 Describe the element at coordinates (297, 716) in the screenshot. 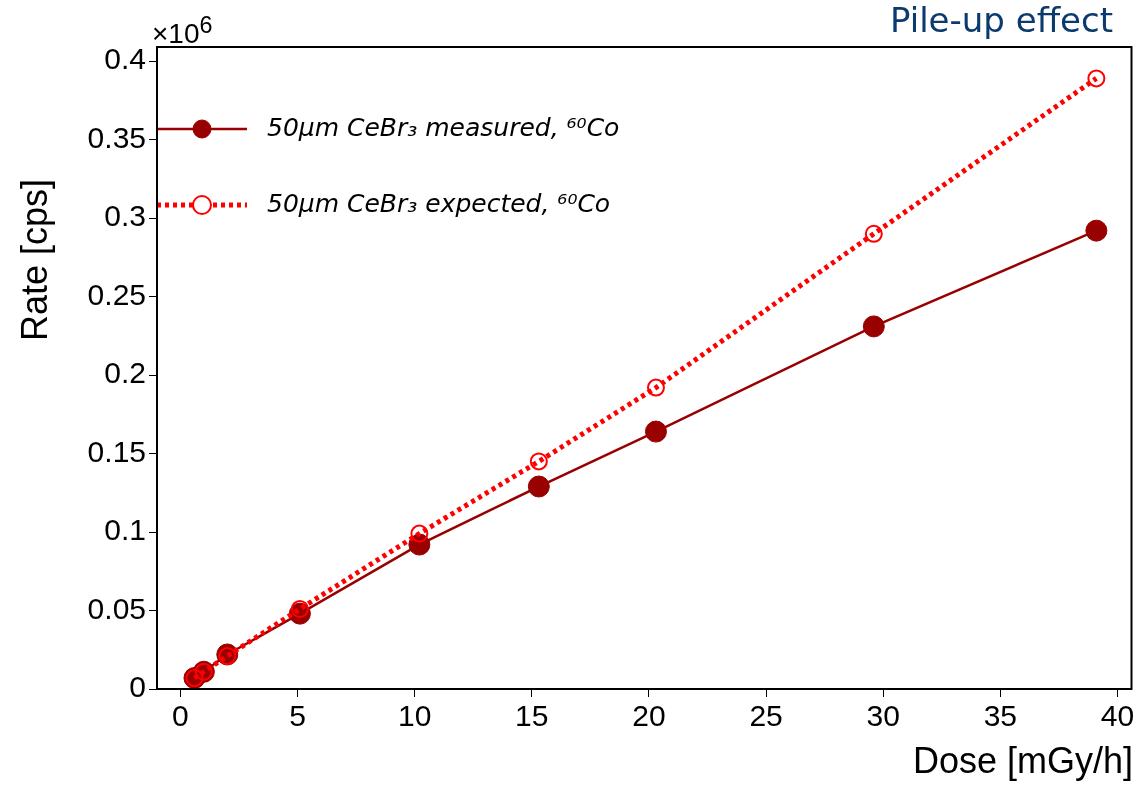

I see `x-tick-label: 5` at that location.